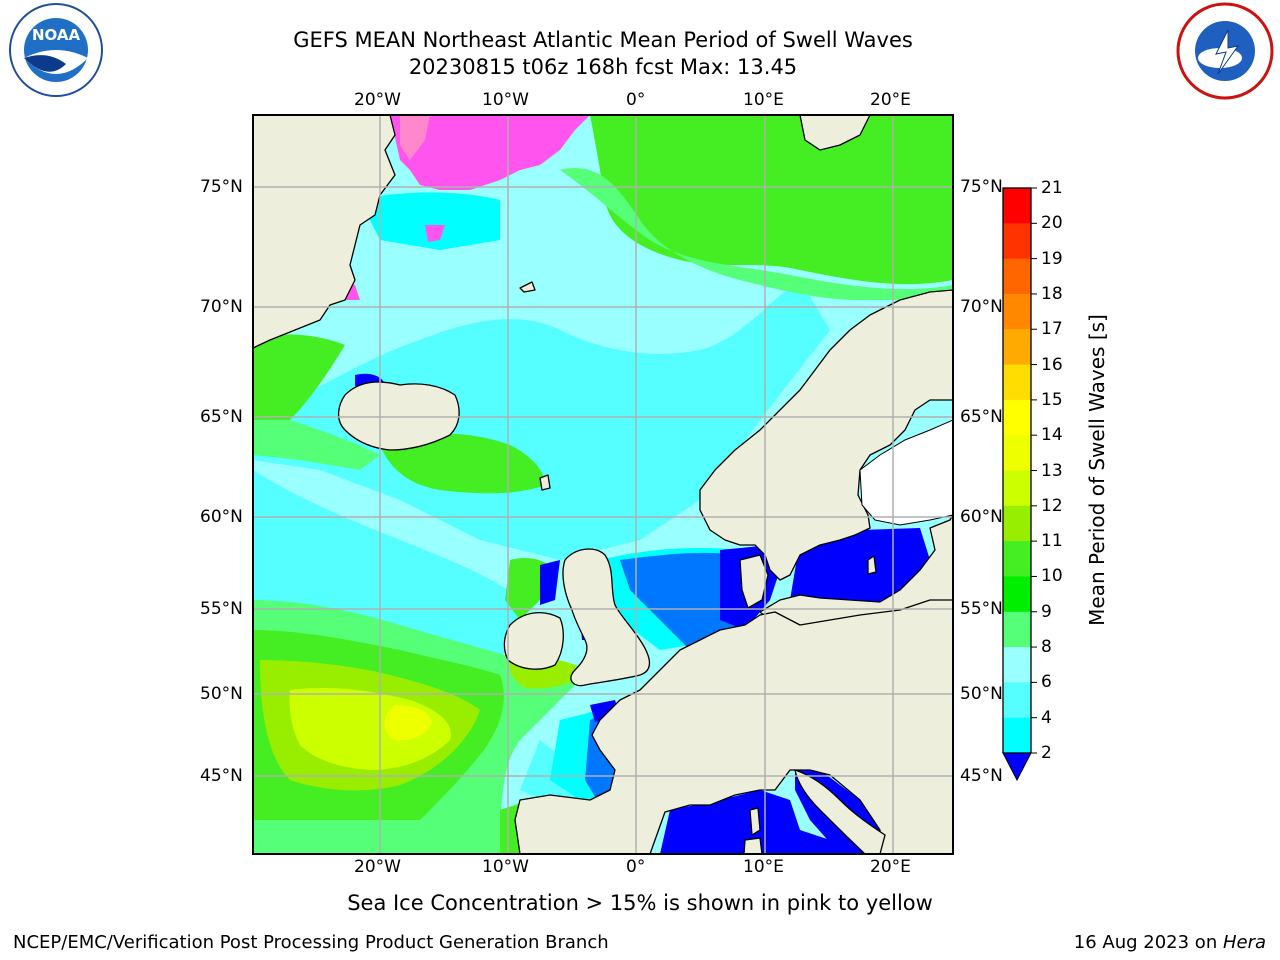  Describe the element at coordinates (840, 811) in the screenshot. I see `land-italy` at that location.